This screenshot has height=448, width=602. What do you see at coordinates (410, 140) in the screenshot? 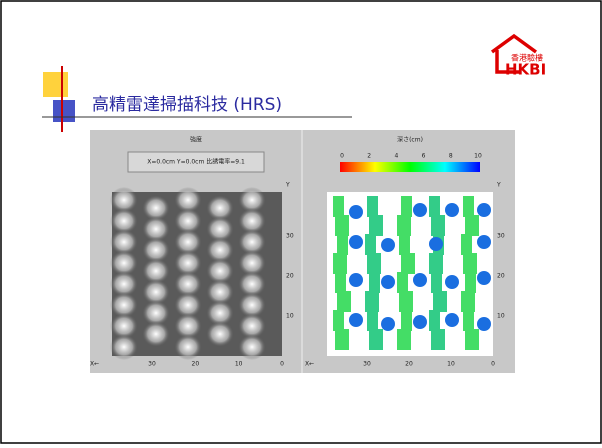
I see `panel-title: 深さ(cm)` at bounding box center [410, 140].